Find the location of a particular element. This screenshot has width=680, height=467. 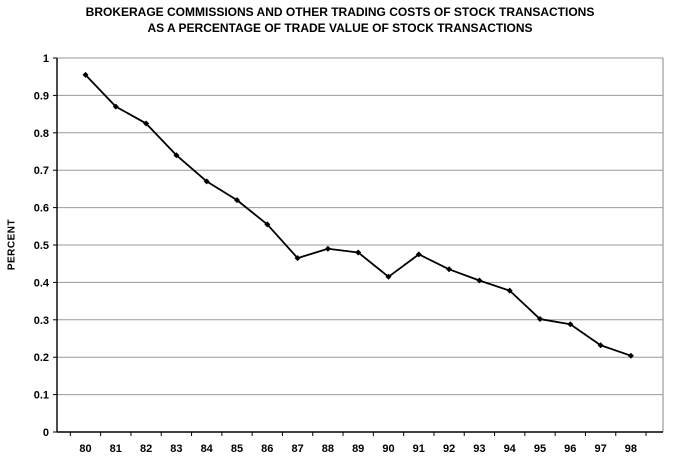

x-tick-labels: 80 81 82 83 84 85 86 87 88 89 90 91 92 93 94 95 96 97 98 is located at coordinates (358, 449).